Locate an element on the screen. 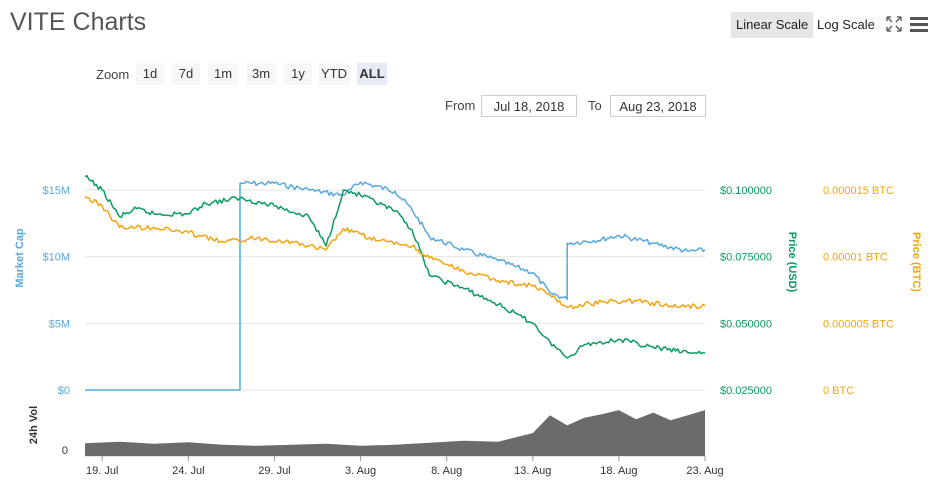 This screenshot has width=940, height=483. x-tick-label: 29. Jul is located at coordinates (274, 471).